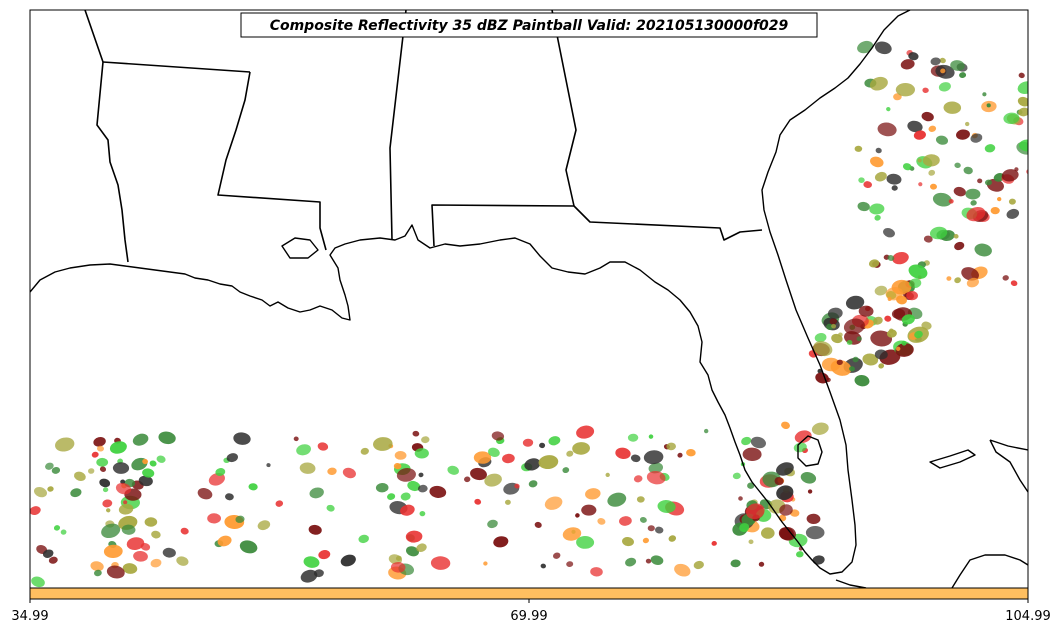 Image resolution: width=1062 pixels, height=633 pixels. Describe the element at coordinates (398, 125) in the screenshot. I see `mississippi-alabama-border` at that location.